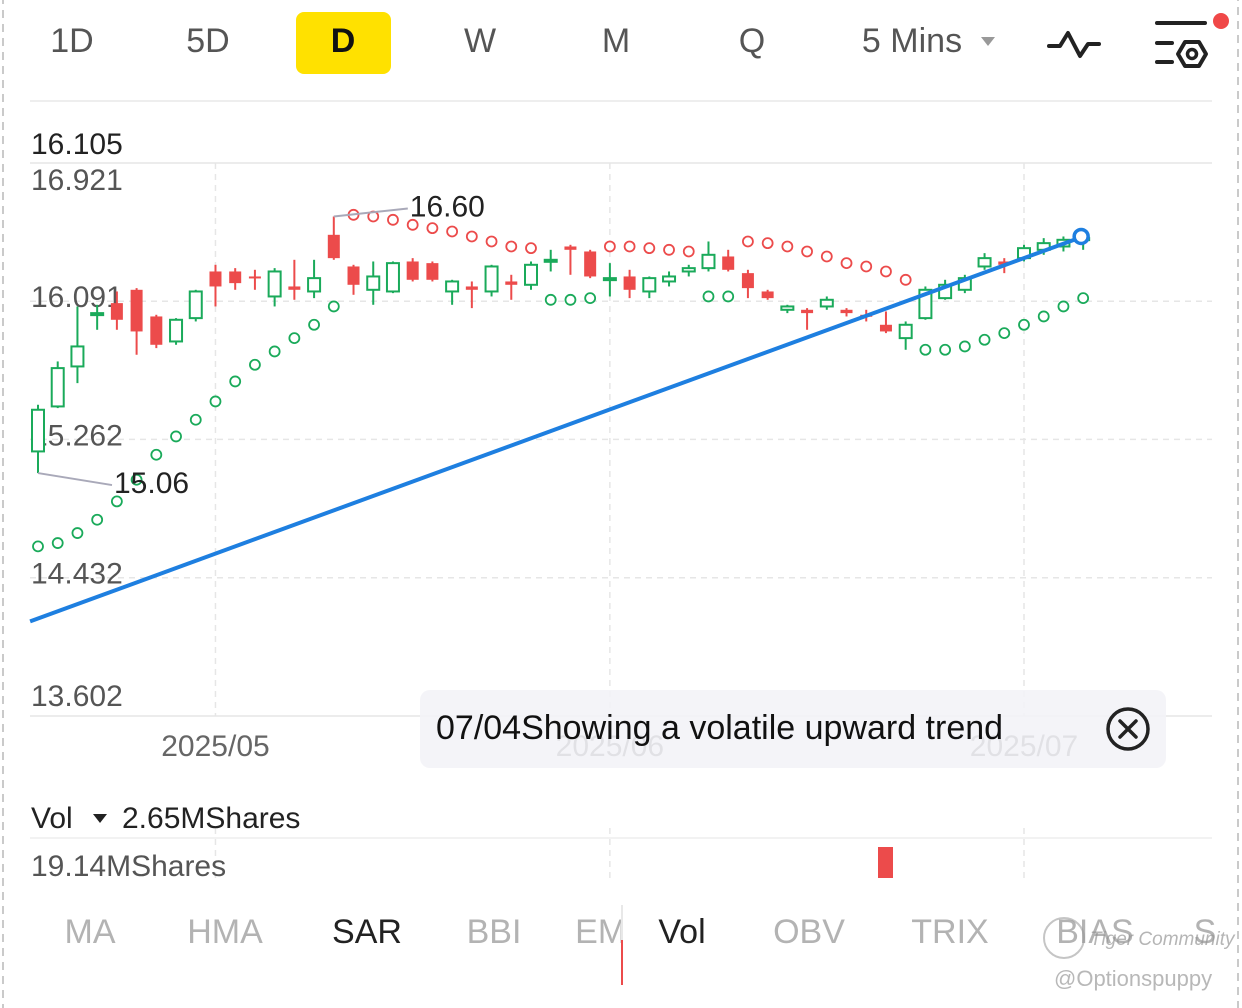  What do you see at coordinates (225, 932) in the screenshot?
I see `indicator-tab: HMA` at bounding box center [225, 932].